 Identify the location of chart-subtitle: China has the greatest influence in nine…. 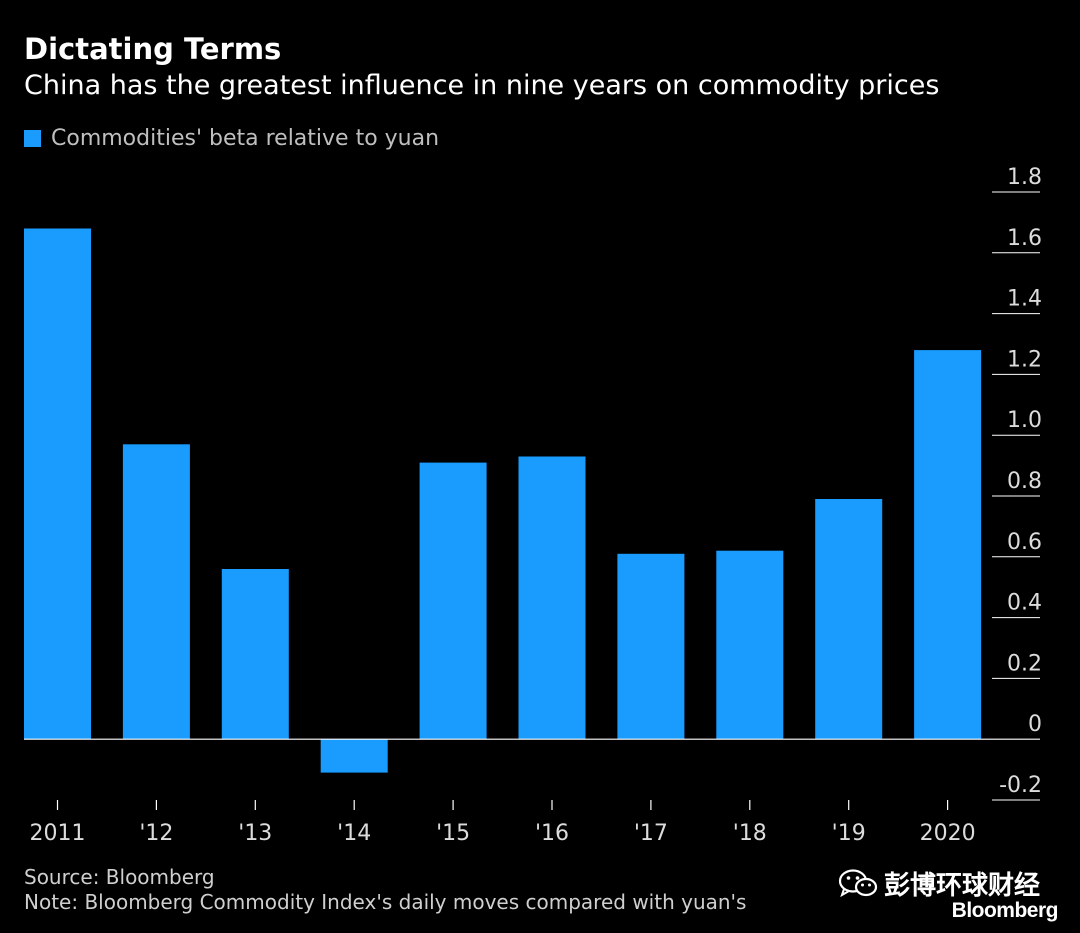
(482, 85).